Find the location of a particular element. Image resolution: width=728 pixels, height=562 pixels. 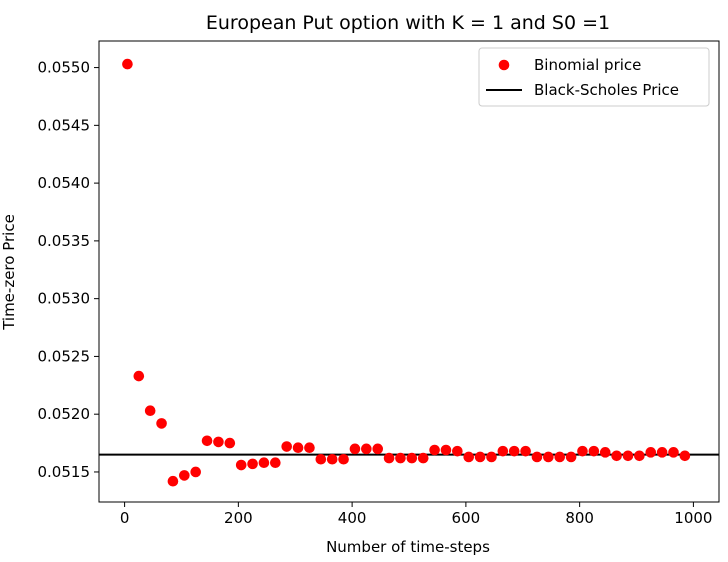

y-tick-label: 0.0525 is located at coordinates (64, 356).